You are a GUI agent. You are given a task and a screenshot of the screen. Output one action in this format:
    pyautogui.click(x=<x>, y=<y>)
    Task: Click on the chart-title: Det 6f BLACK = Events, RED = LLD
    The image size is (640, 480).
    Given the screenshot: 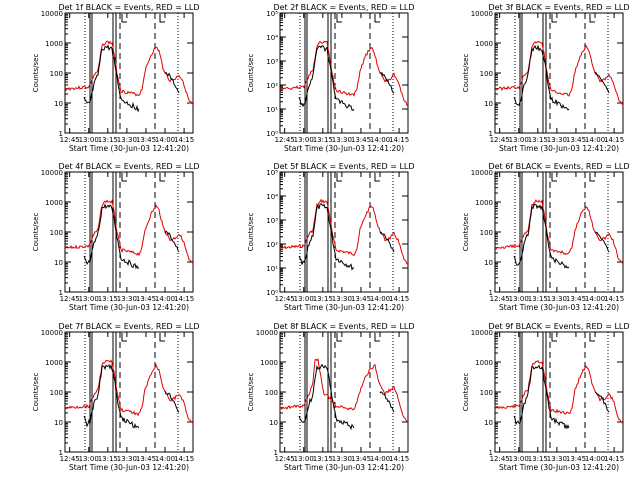 What is the action you would take?
    pyautogui.click(x=558, y=166)
    